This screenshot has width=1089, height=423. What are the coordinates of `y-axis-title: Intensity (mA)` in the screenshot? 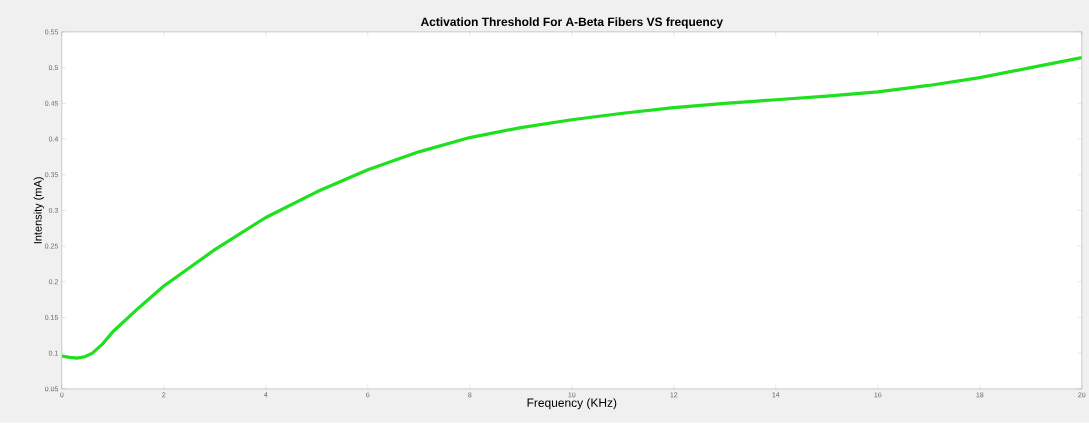 It's located at (38, 210).